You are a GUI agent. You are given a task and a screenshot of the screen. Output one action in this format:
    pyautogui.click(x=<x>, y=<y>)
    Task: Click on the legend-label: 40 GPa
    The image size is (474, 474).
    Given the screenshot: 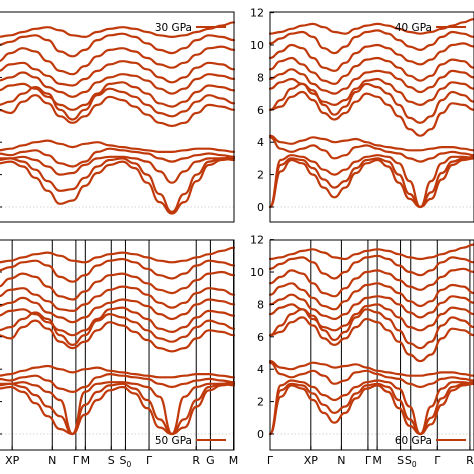 What is the action you would take?
    pyautogui.click(x=413, y=28)
    